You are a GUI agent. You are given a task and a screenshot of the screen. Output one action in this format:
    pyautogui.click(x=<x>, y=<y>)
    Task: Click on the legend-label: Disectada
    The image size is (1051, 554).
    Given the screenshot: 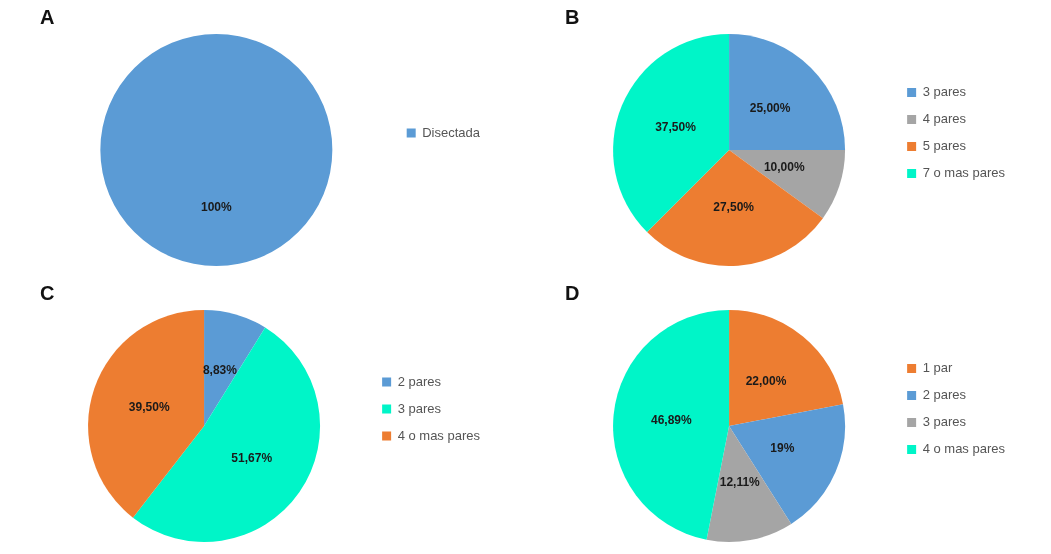 What is the action you would take?
    pyautogui.click(x=451, y=132)
    